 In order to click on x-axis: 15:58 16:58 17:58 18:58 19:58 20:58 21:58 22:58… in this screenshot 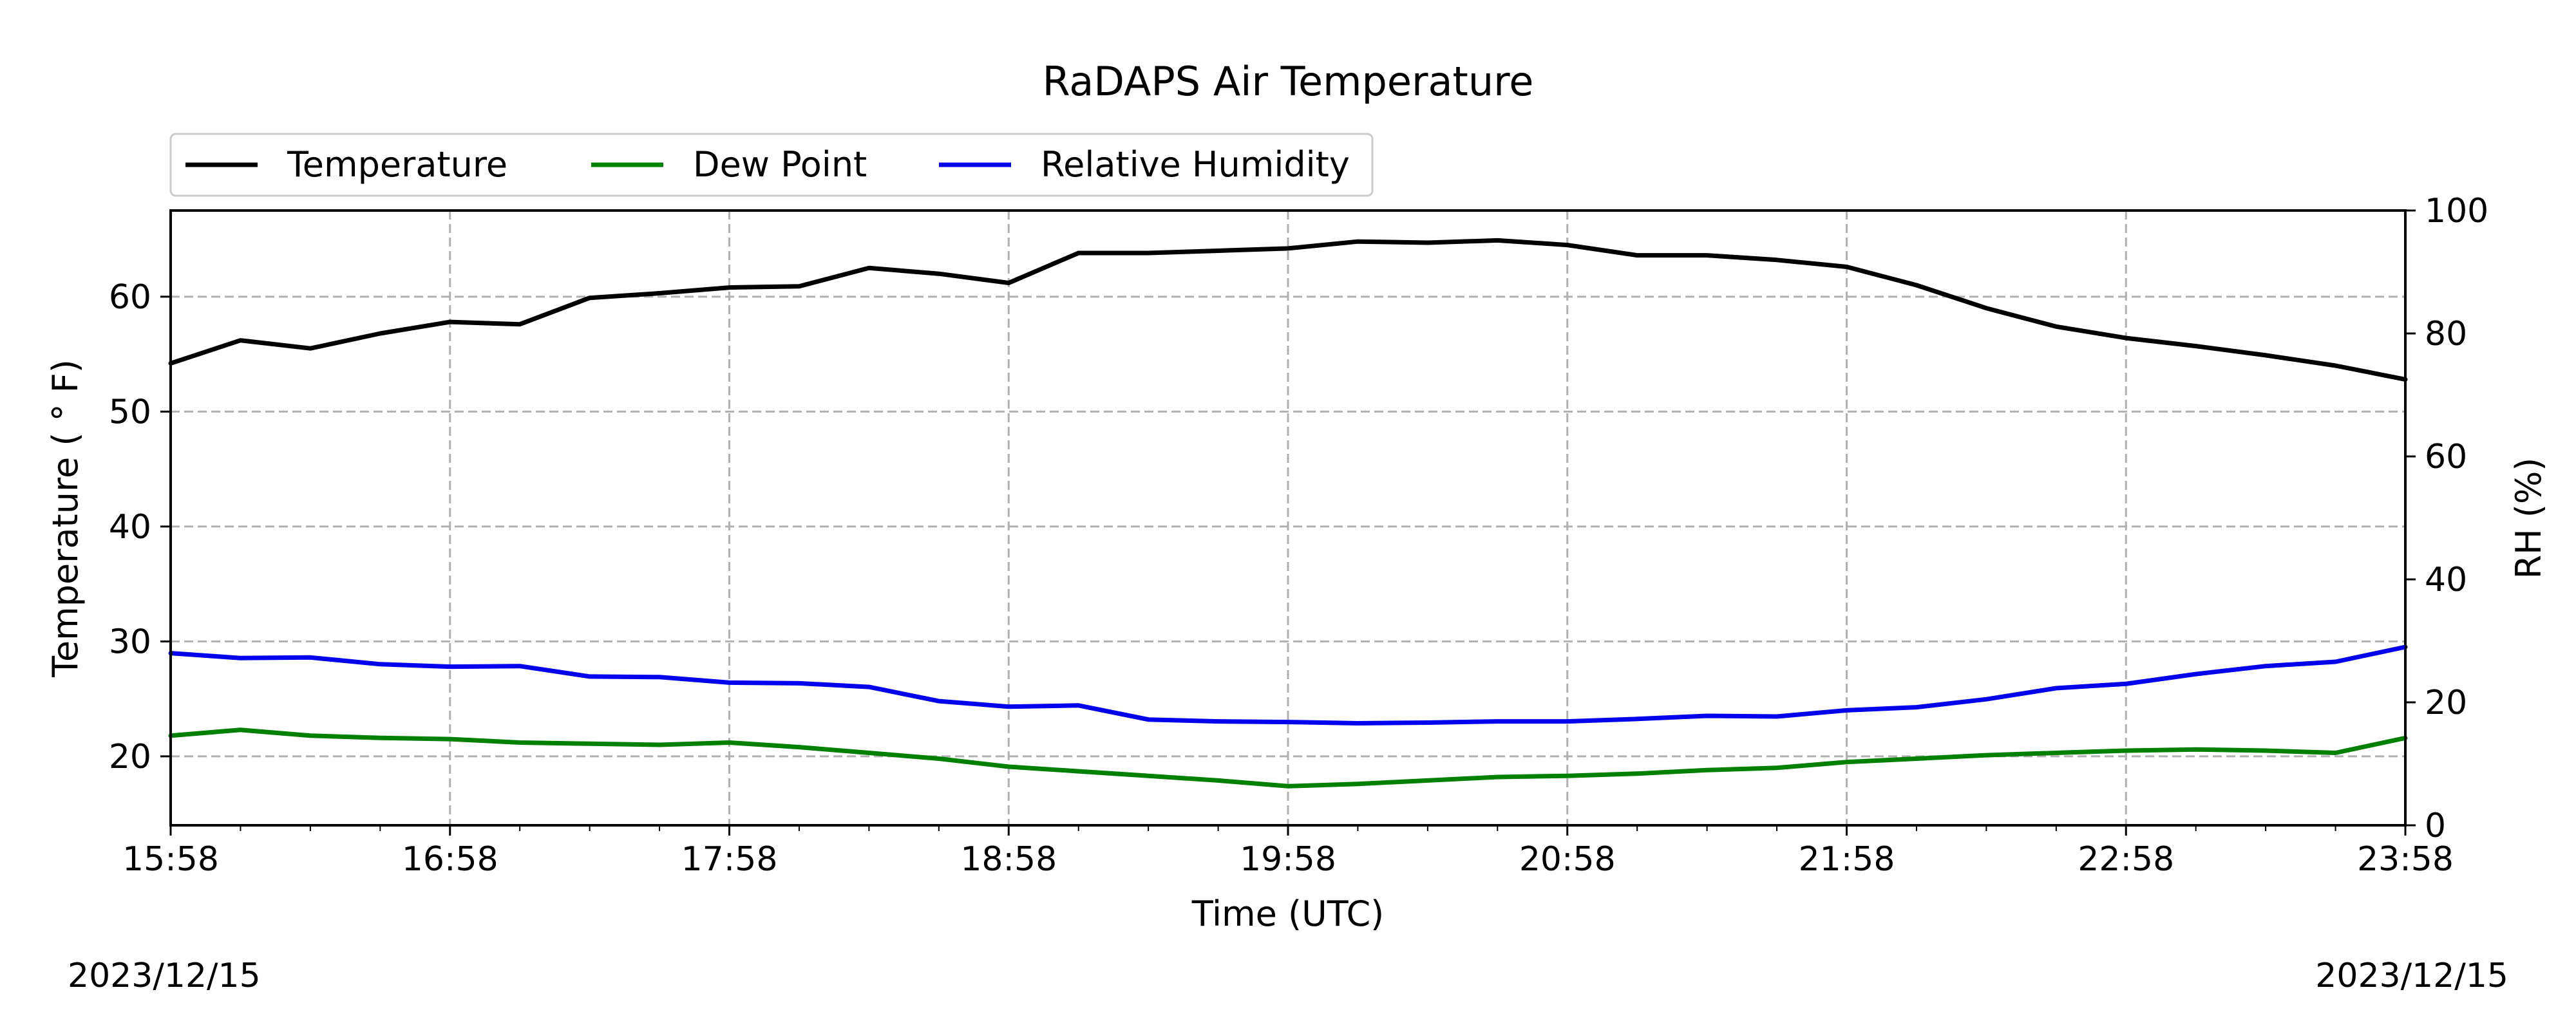, I will do `click(1288, 852)`.